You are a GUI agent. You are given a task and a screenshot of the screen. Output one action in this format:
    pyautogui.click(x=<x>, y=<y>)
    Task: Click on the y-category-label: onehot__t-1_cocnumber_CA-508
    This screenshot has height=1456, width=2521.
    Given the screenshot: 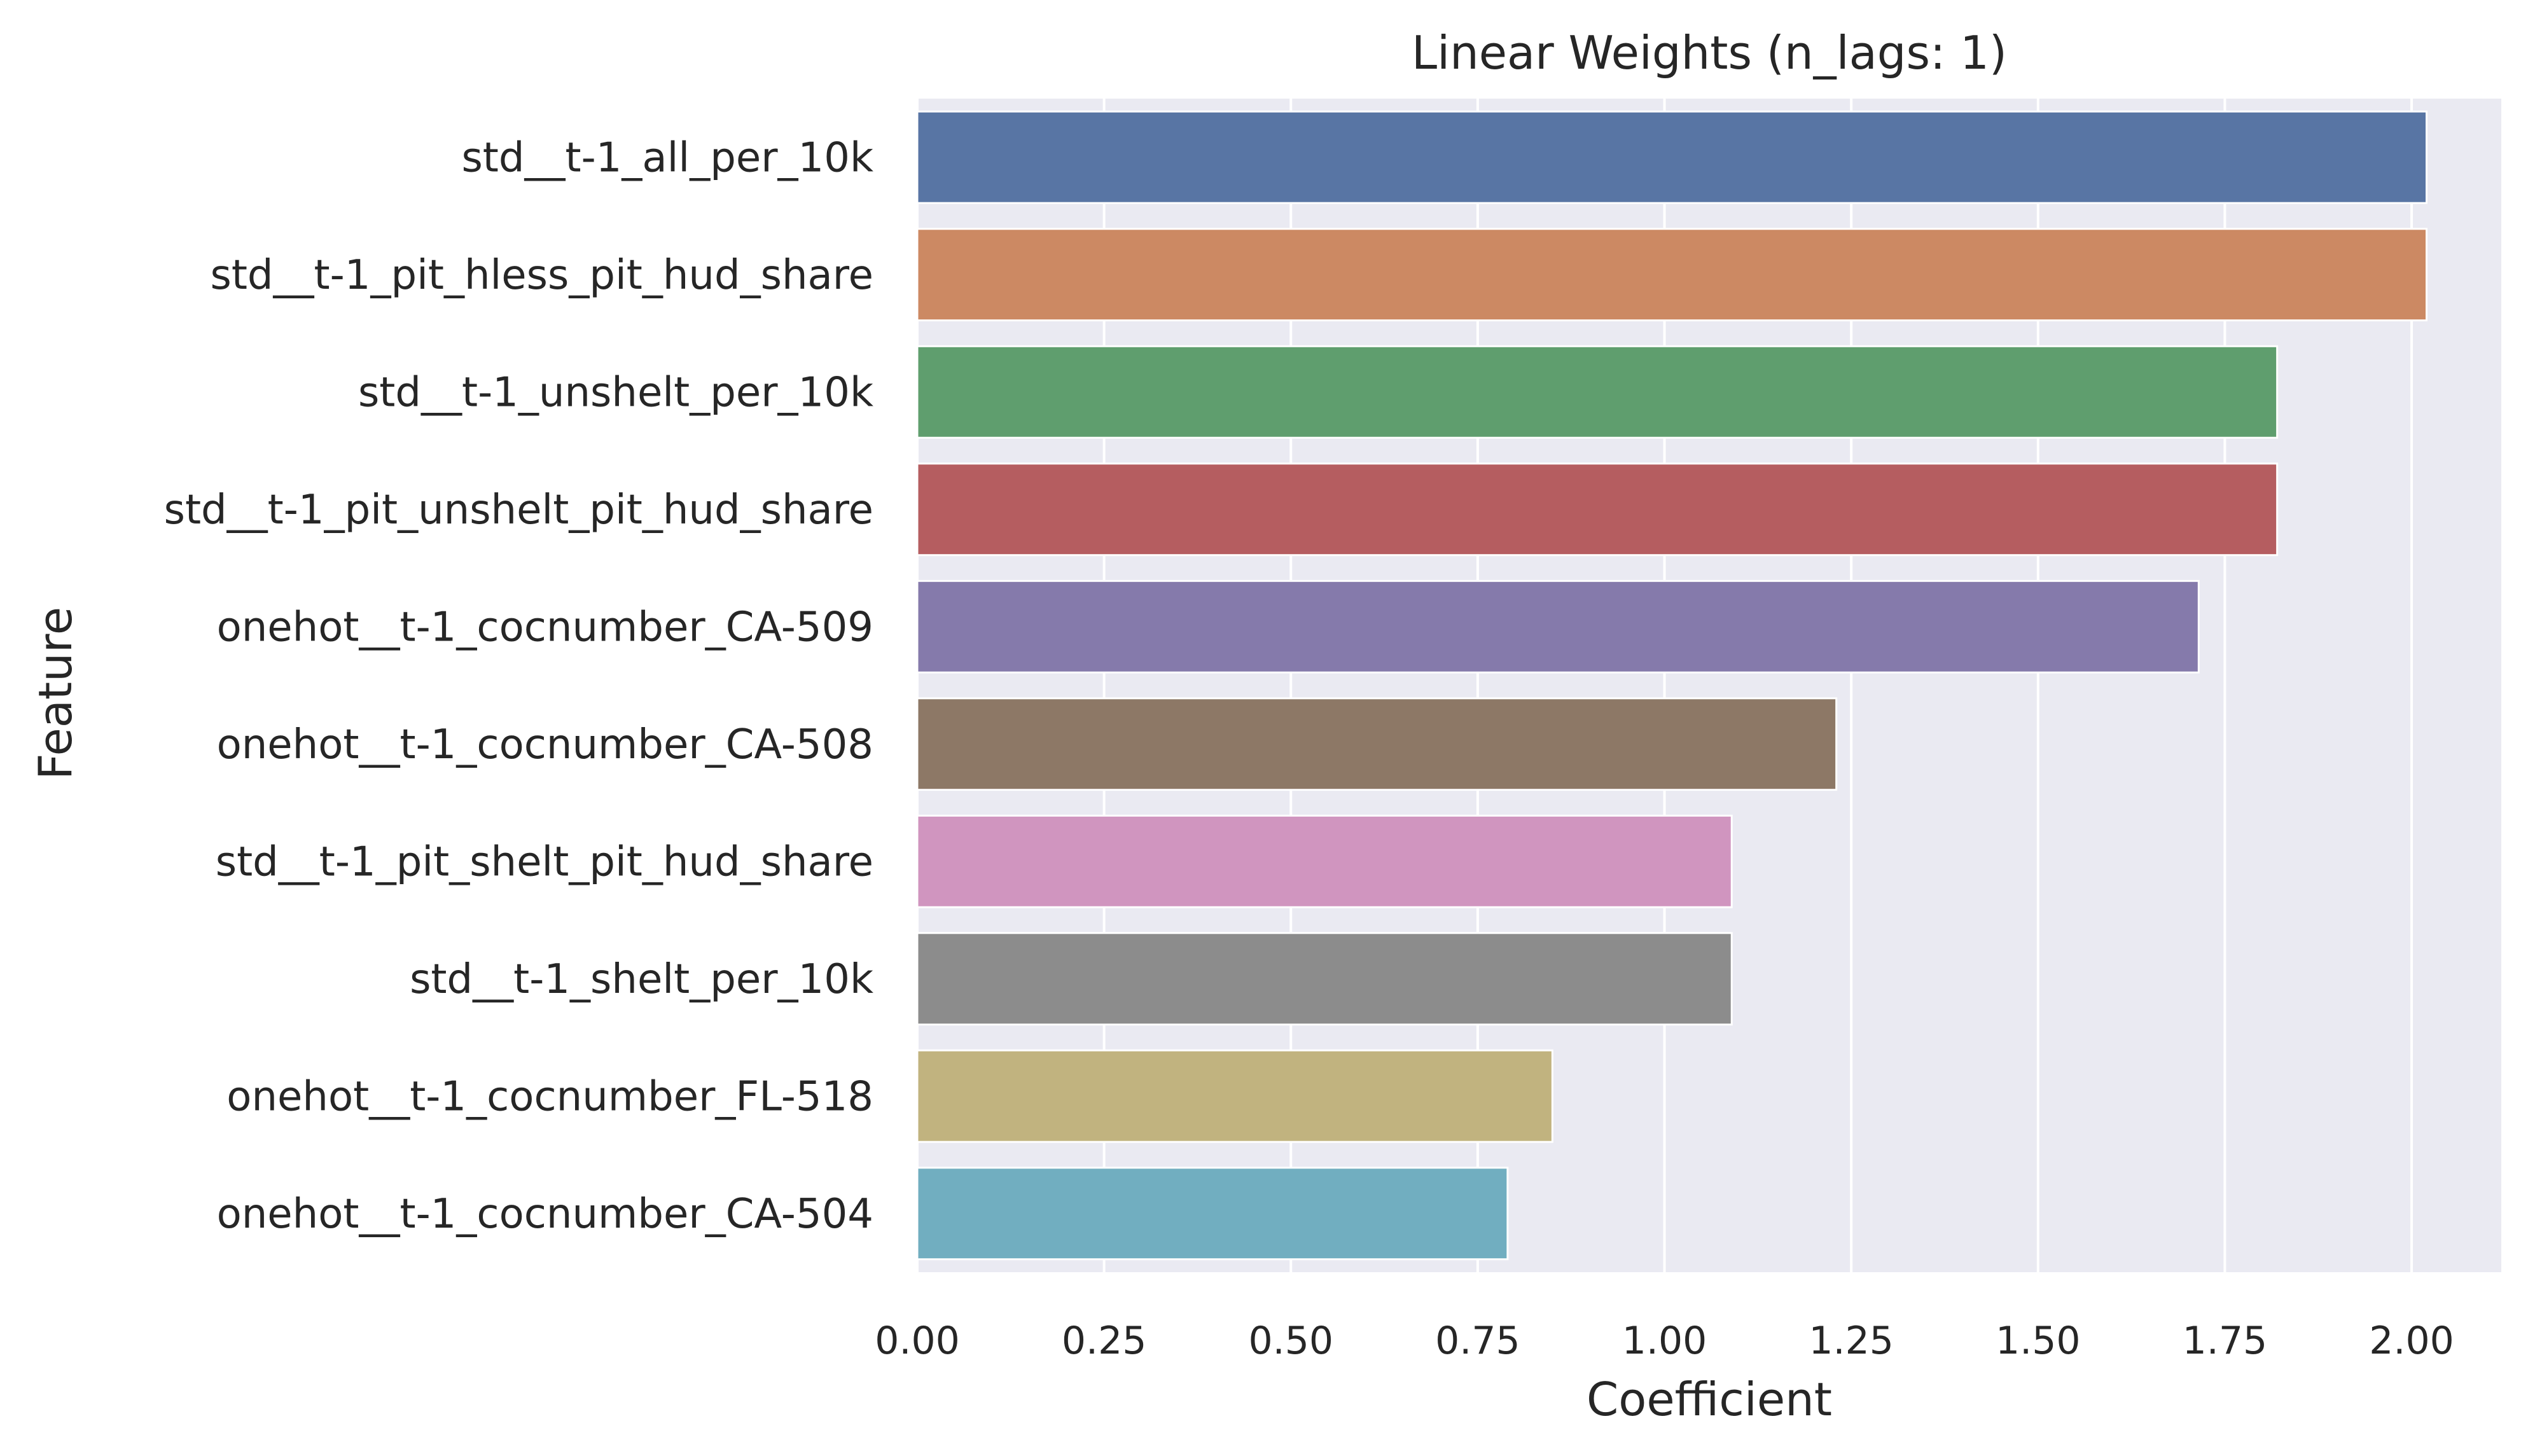 What is the action you would take?
    pyautogui.click(x=545, y=744)
    